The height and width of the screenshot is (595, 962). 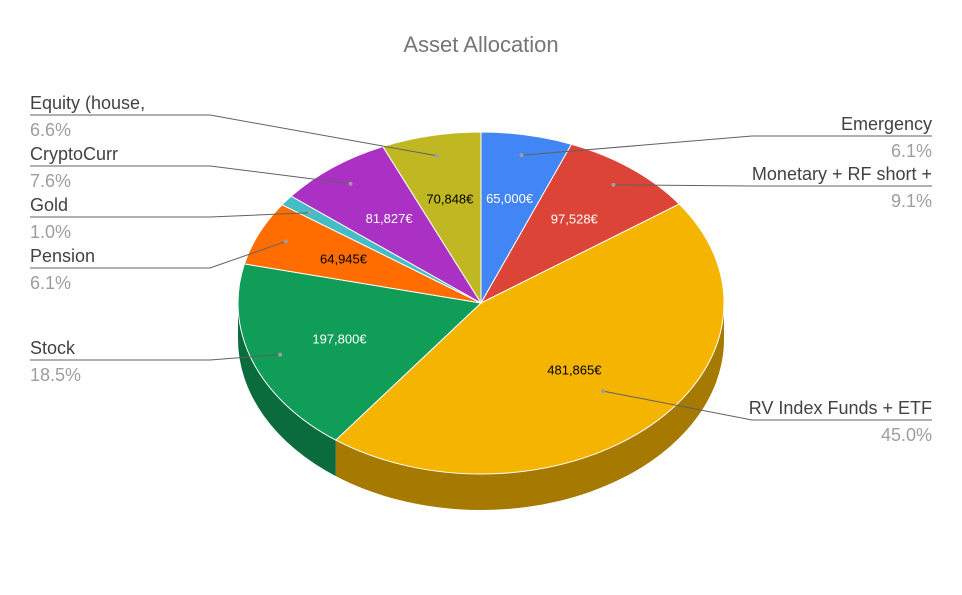 I want to click on slice-name-label: Pension, so click(x=62, y=256).